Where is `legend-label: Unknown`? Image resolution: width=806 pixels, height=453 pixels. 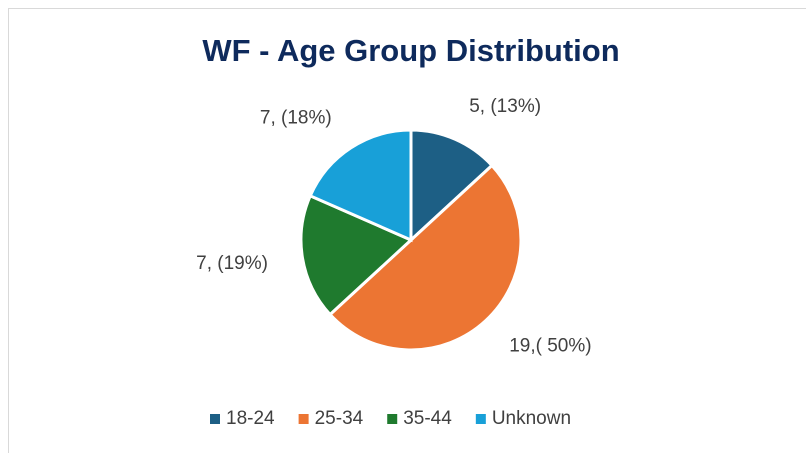
legend-label: Unknown is located at coordinates (531, 418).